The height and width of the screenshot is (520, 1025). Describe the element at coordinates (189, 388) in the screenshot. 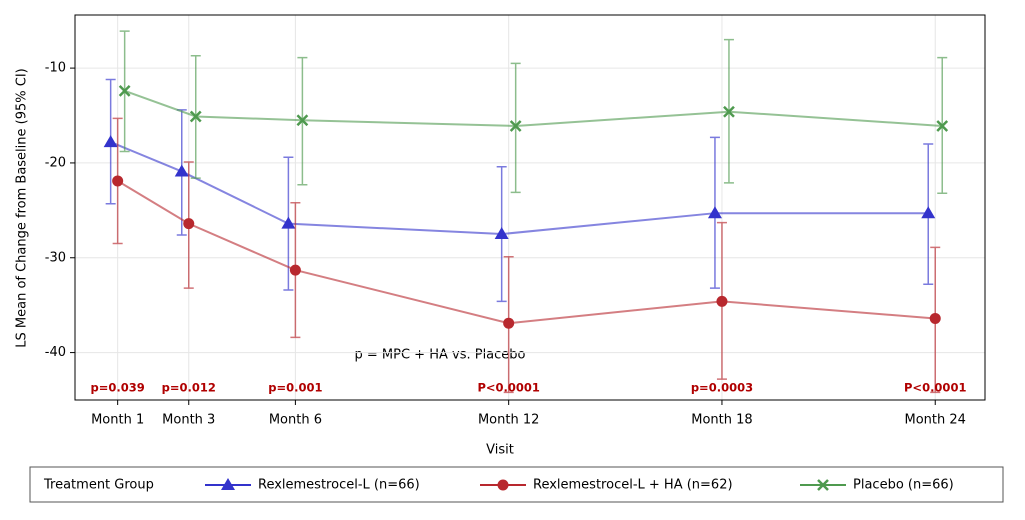

I see `p-value: p=0.012` at that location.